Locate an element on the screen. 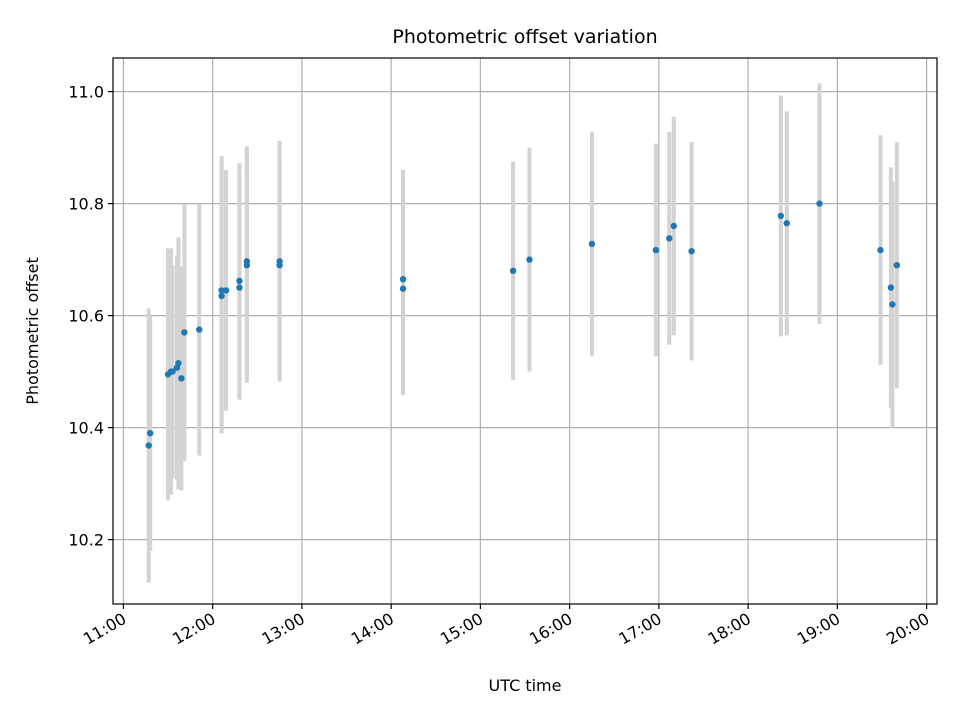 The image size is (960, 720). y-tick-label: 10.6 is located at coordinates (86, 316).